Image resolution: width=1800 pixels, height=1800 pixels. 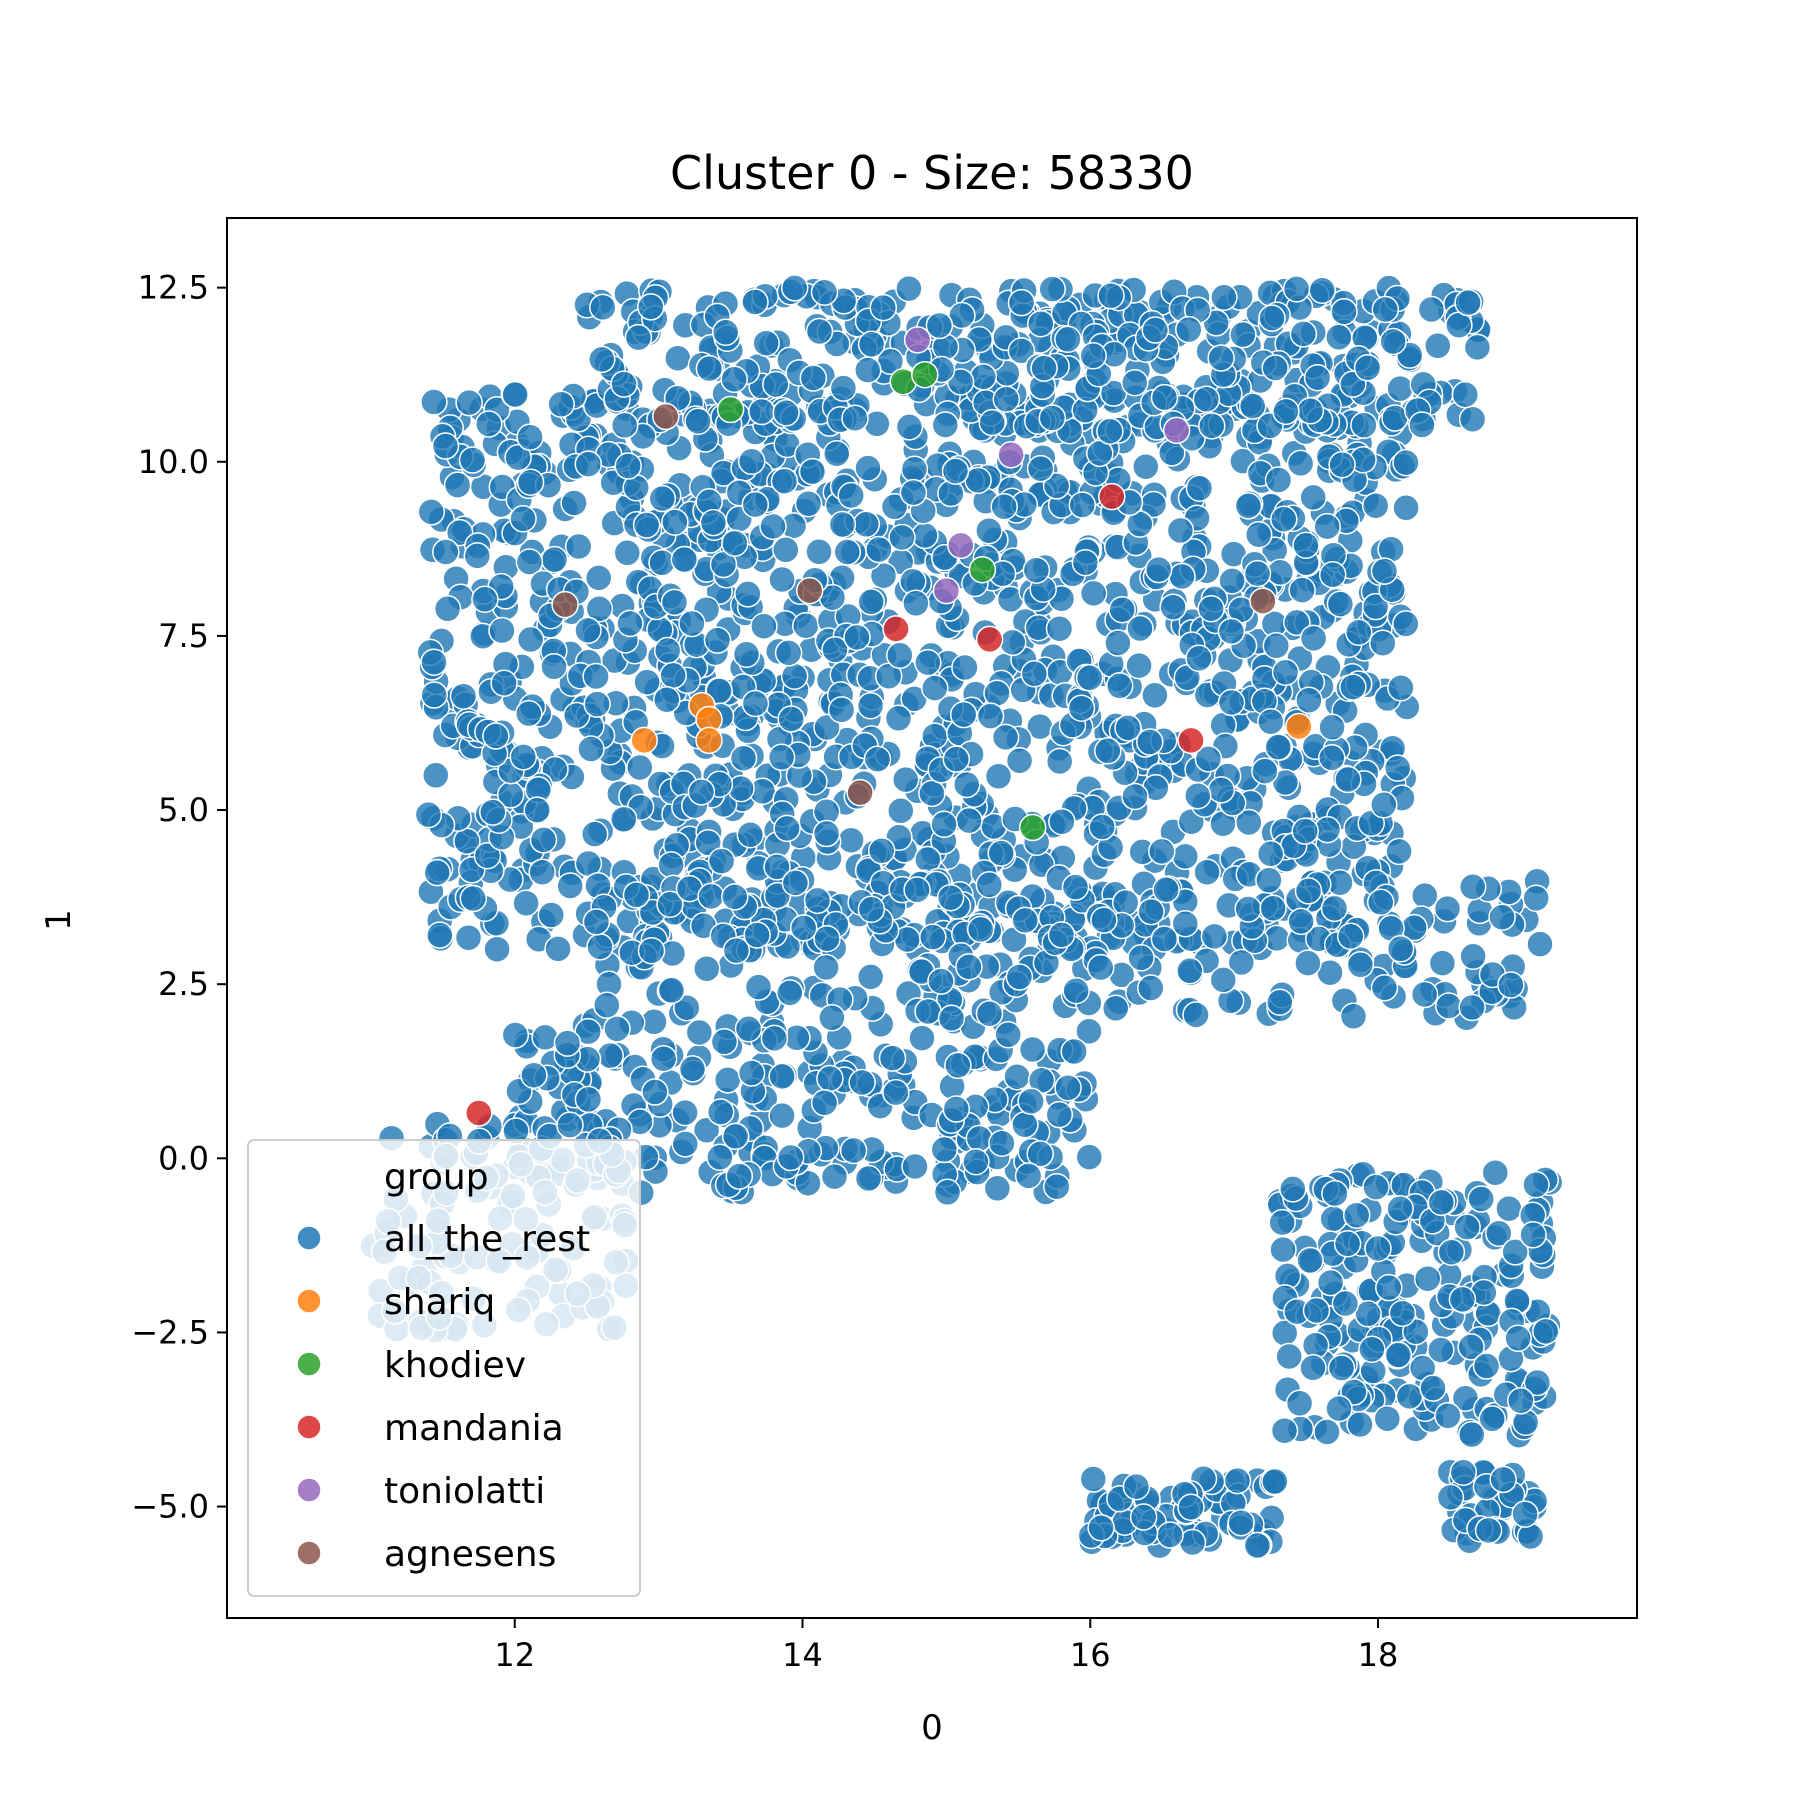 What do you see at coordinates (644, 740) in the screenshot?
I see `point-shariq` at bounding box center [644, 740].